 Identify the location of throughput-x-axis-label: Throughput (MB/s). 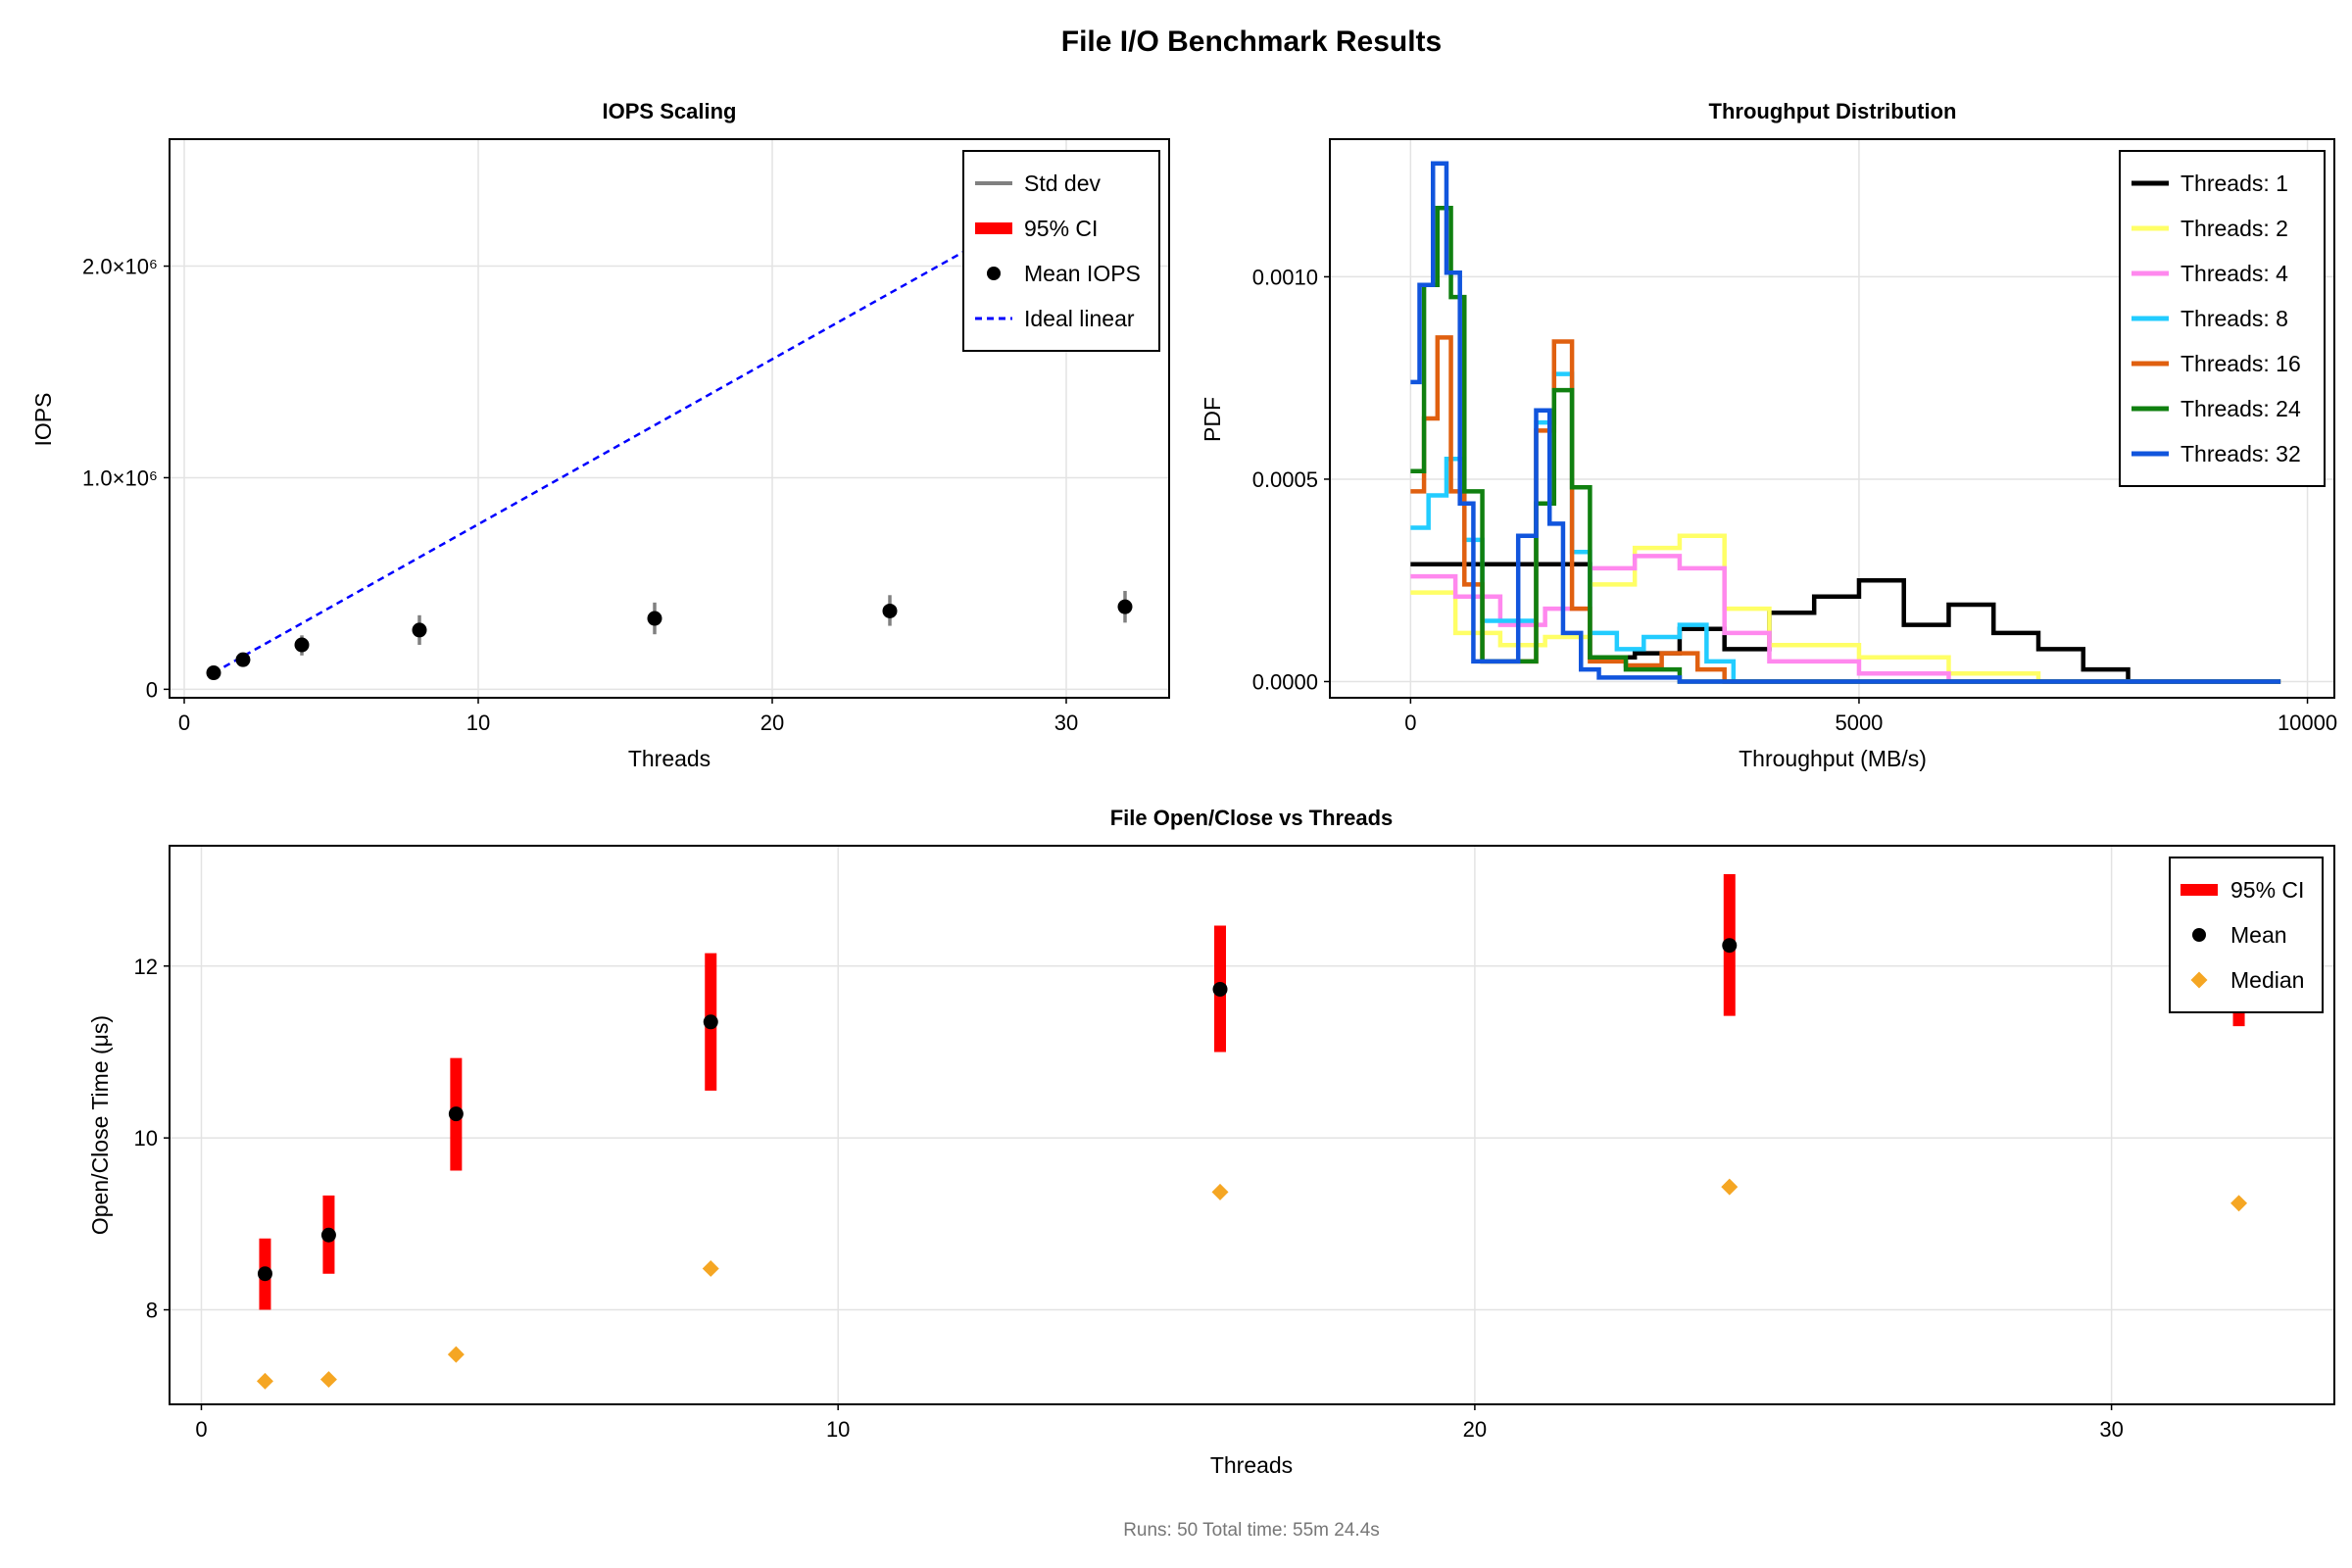
(1833, 758).